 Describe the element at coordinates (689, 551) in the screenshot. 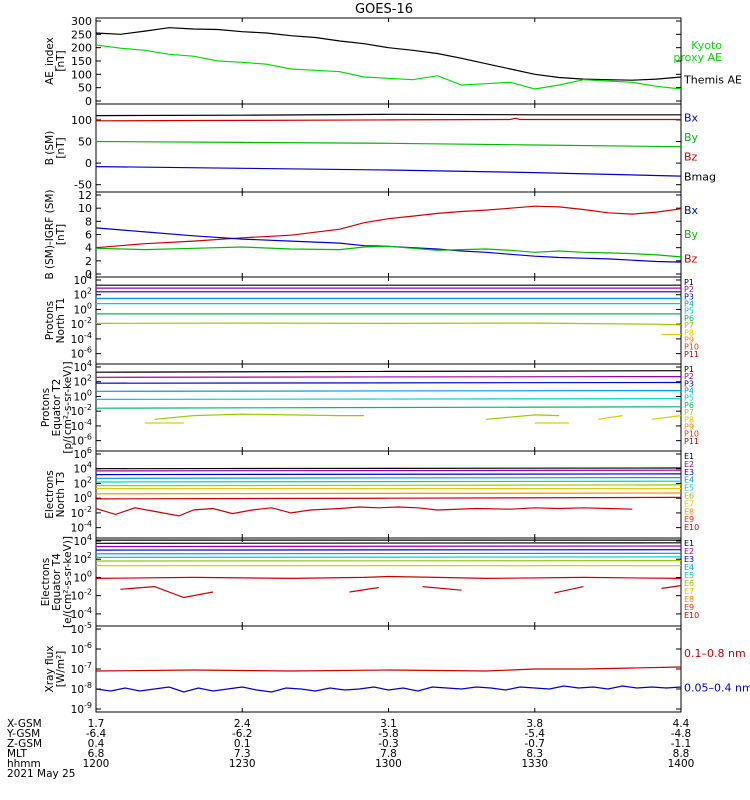

I see `legend-entry: E2` at that location.